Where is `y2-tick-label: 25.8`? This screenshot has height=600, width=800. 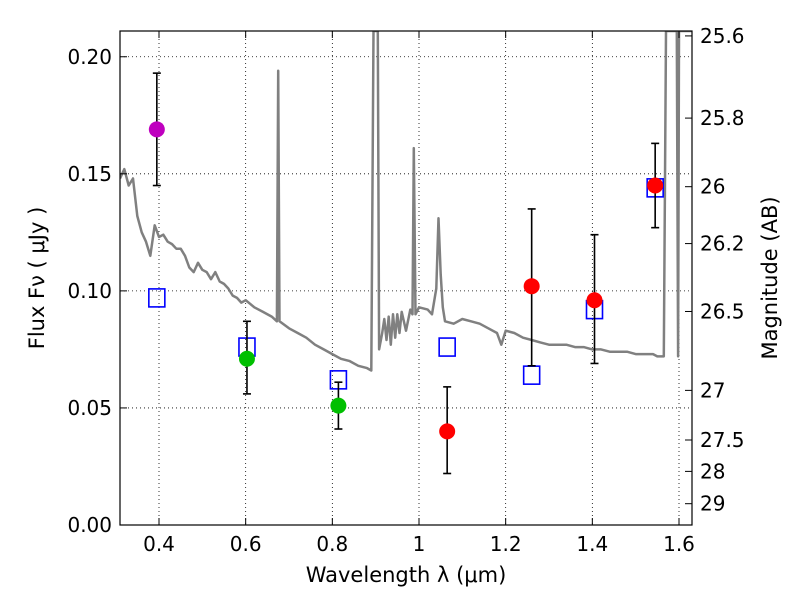 y2-tick-label: 25.8 is located at coordinates (722, 118).